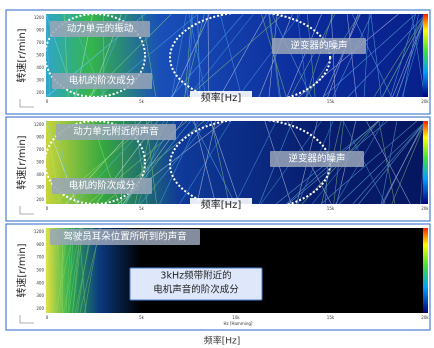 This screenshot has width=434, height=348. What do you see at coordinates (142, 317) in the screenshot?
I see `x-tick-label: 5k` at bounding box center [142, 317].